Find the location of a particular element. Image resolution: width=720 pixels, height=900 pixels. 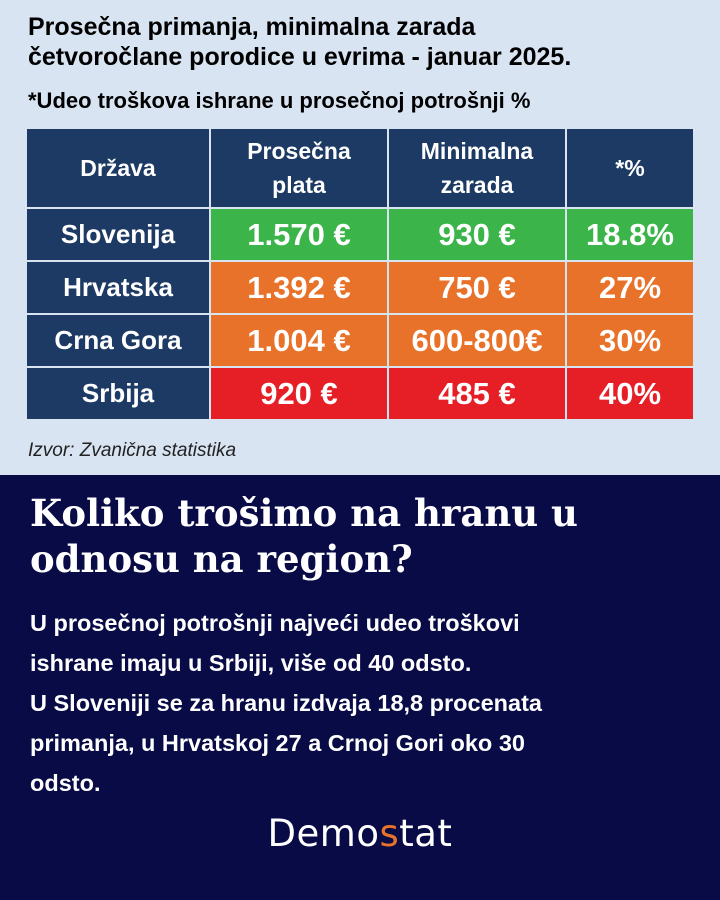

row-minimum-wage: 930 € is located at coordinates (477, 234).